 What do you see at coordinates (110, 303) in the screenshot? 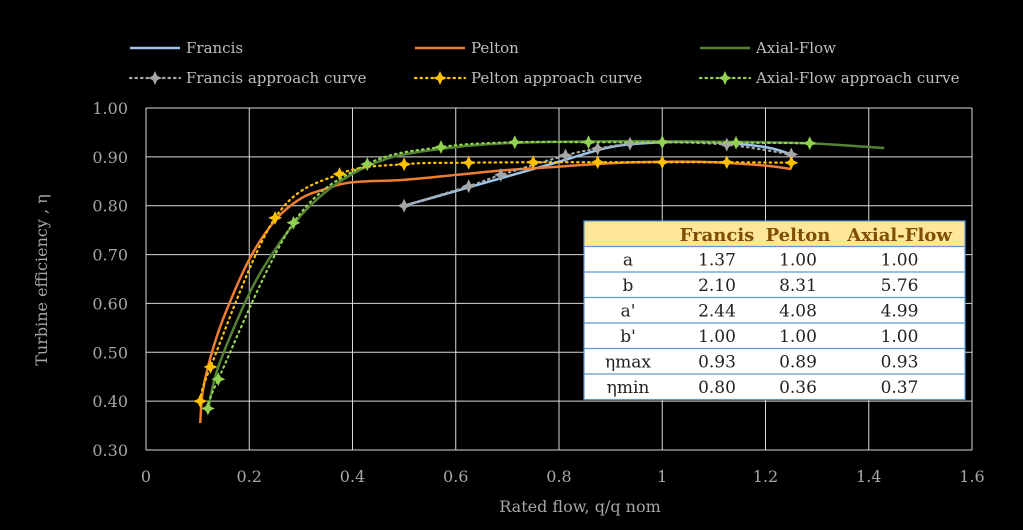
I see `y-tick-label: 0.60` at bounding box center [110, 303].